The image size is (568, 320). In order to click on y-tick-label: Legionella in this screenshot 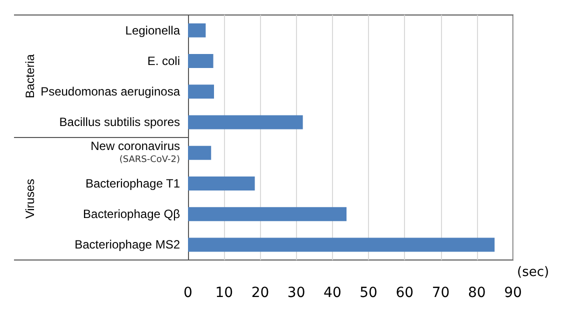, I will do `click(152, 30)`.